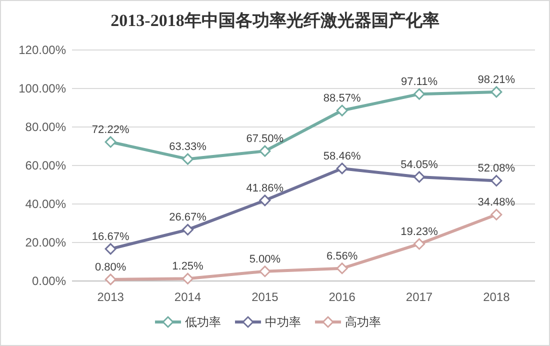  Describe the element at coordinates (497, 80) in the screenshot. I see `data-label: 98.21%` at that location.